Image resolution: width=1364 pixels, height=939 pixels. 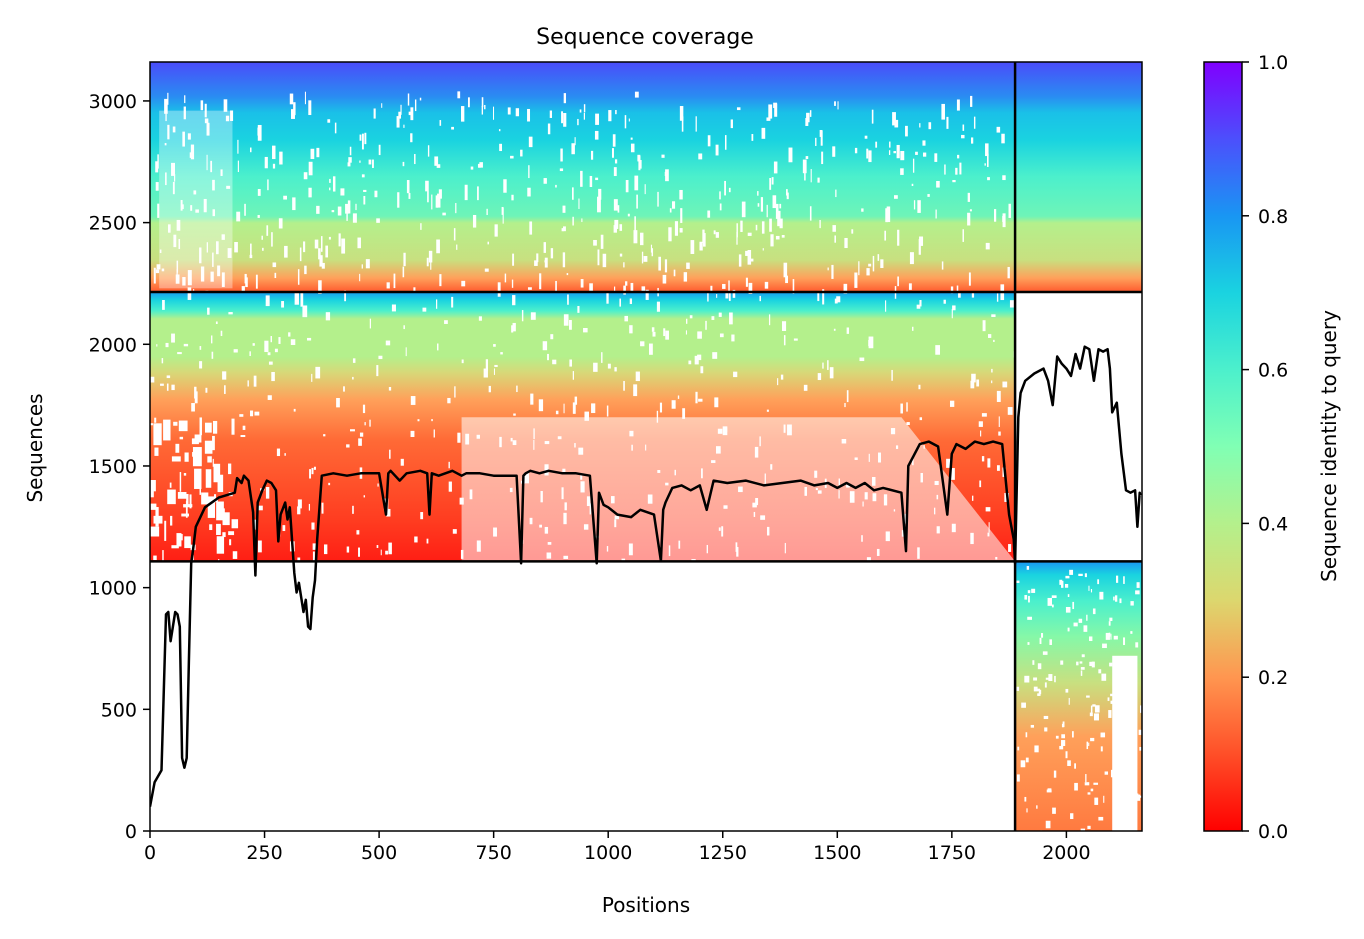 What do you see at coordinates (196, 199) in the screenshot?
I see `gap-region` at bounding box center [196, 199].